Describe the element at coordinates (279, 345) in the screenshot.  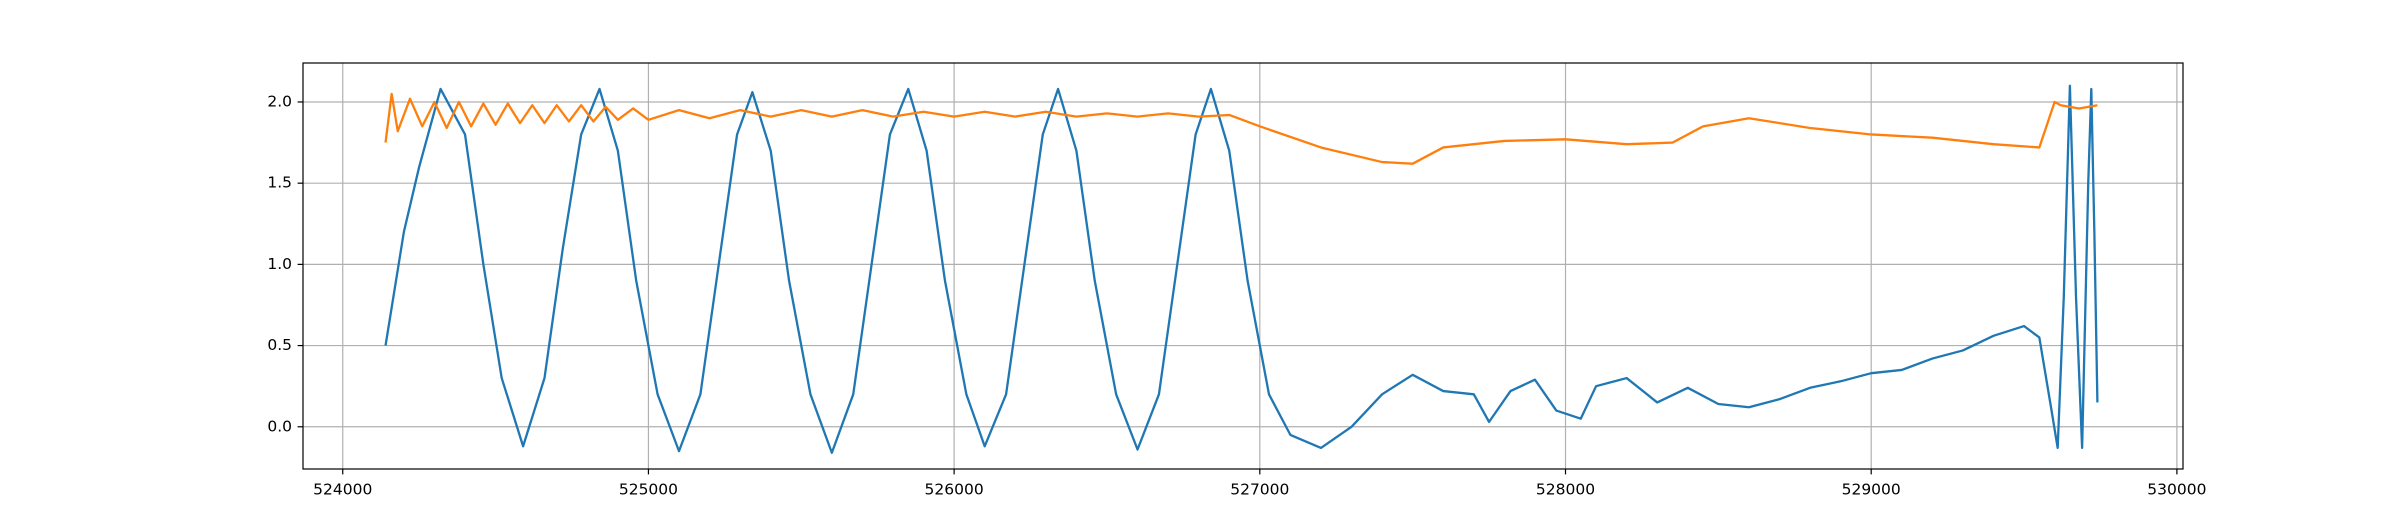
I see `y-tick-label: 0.5` at that location.